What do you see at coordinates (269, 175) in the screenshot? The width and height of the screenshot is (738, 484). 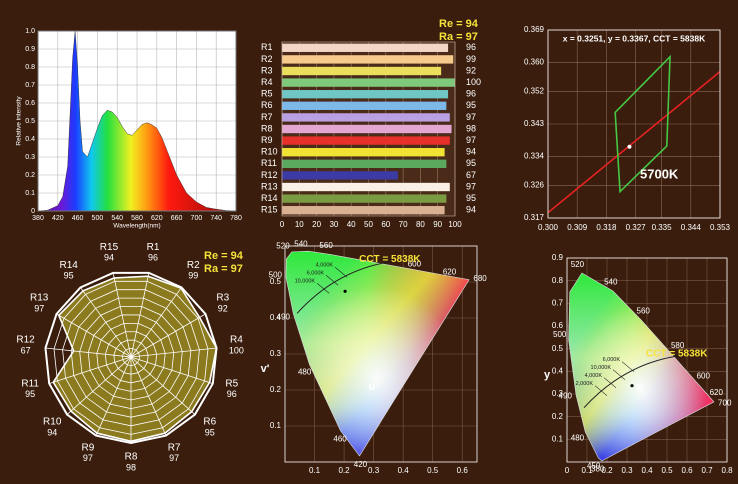 I see `category-label: R12` at bounding box center [269, 175].